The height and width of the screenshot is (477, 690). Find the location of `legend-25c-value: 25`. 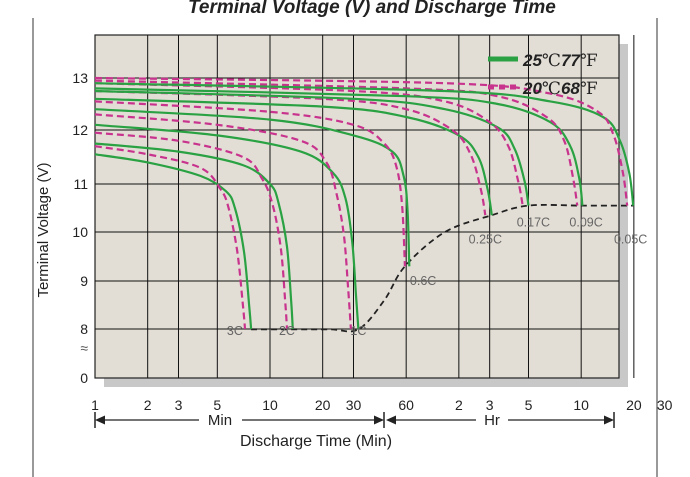

legend-25c-value: 25 is located at coordinates (532, 60).